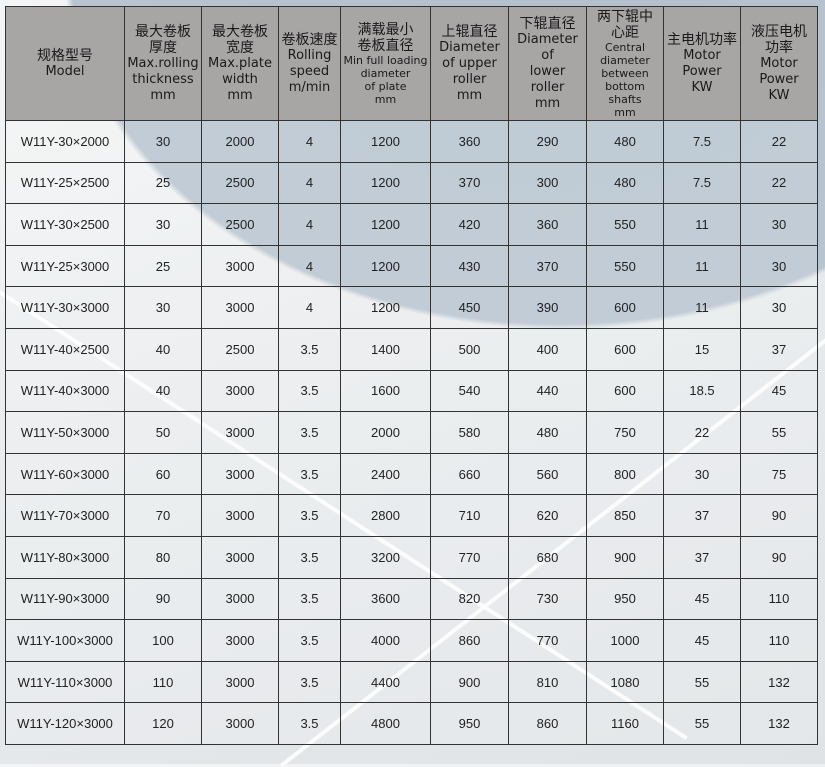 The width and height of the screenshot is (825, 767). I want to click on table-cell: 810, so click(547, 682).